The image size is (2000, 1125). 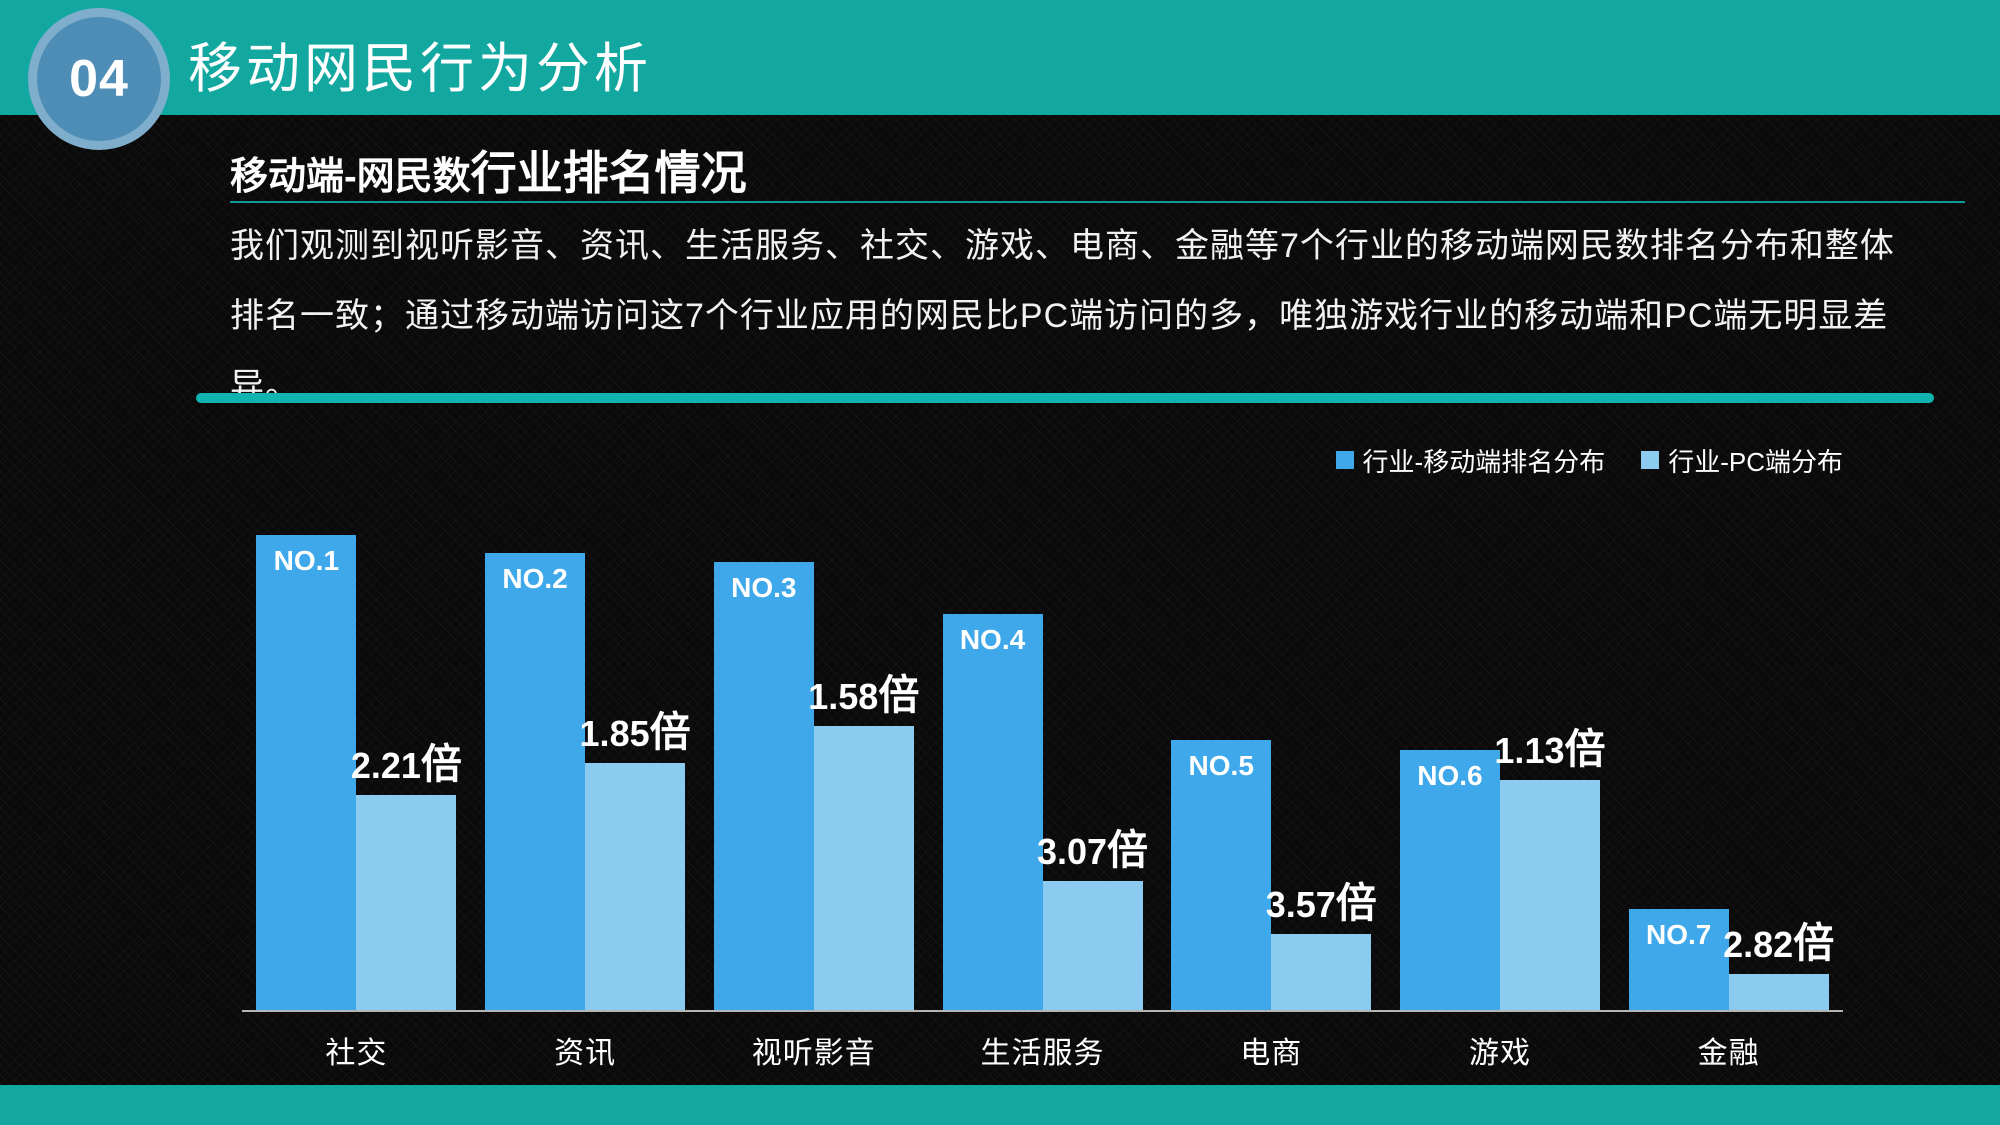 I want to click on teal-divider, so click(x=1065, y=398).